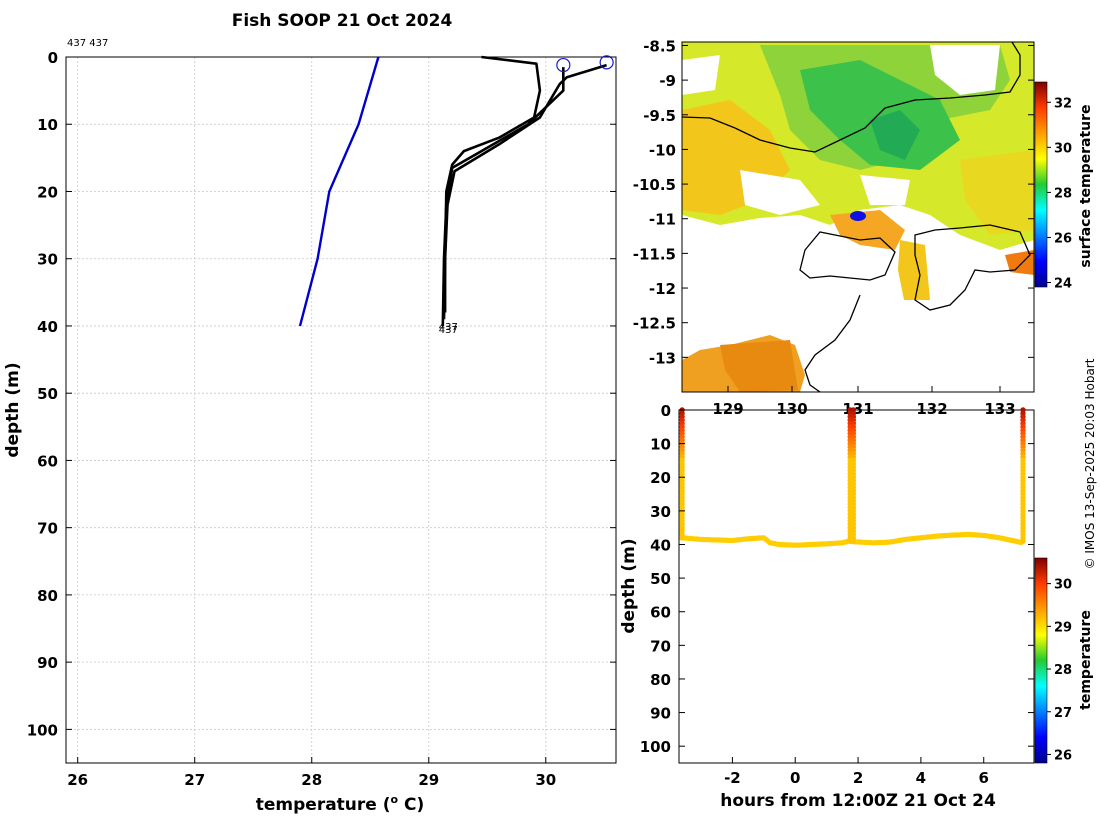  Describe the element at coordinates (662, 358) in the screenshot. I see `map-ytick-label: -13` at that location.